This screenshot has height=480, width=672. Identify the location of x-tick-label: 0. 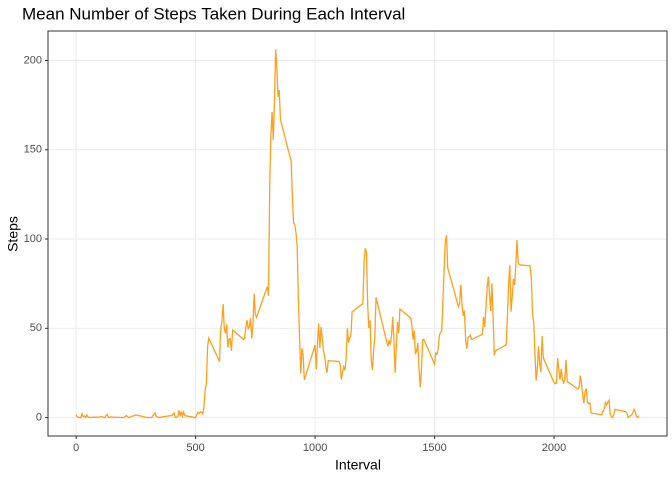
(76, 448).